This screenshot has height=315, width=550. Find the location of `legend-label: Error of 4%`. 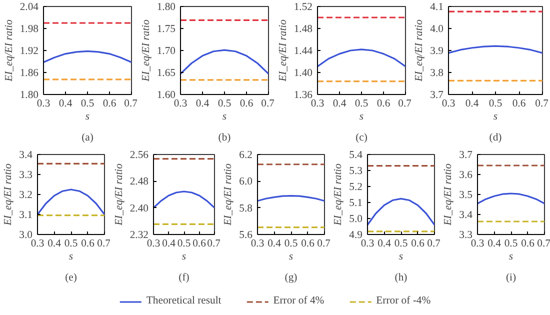

legend-label: Error of 4% is located at coordinates (298, 301).